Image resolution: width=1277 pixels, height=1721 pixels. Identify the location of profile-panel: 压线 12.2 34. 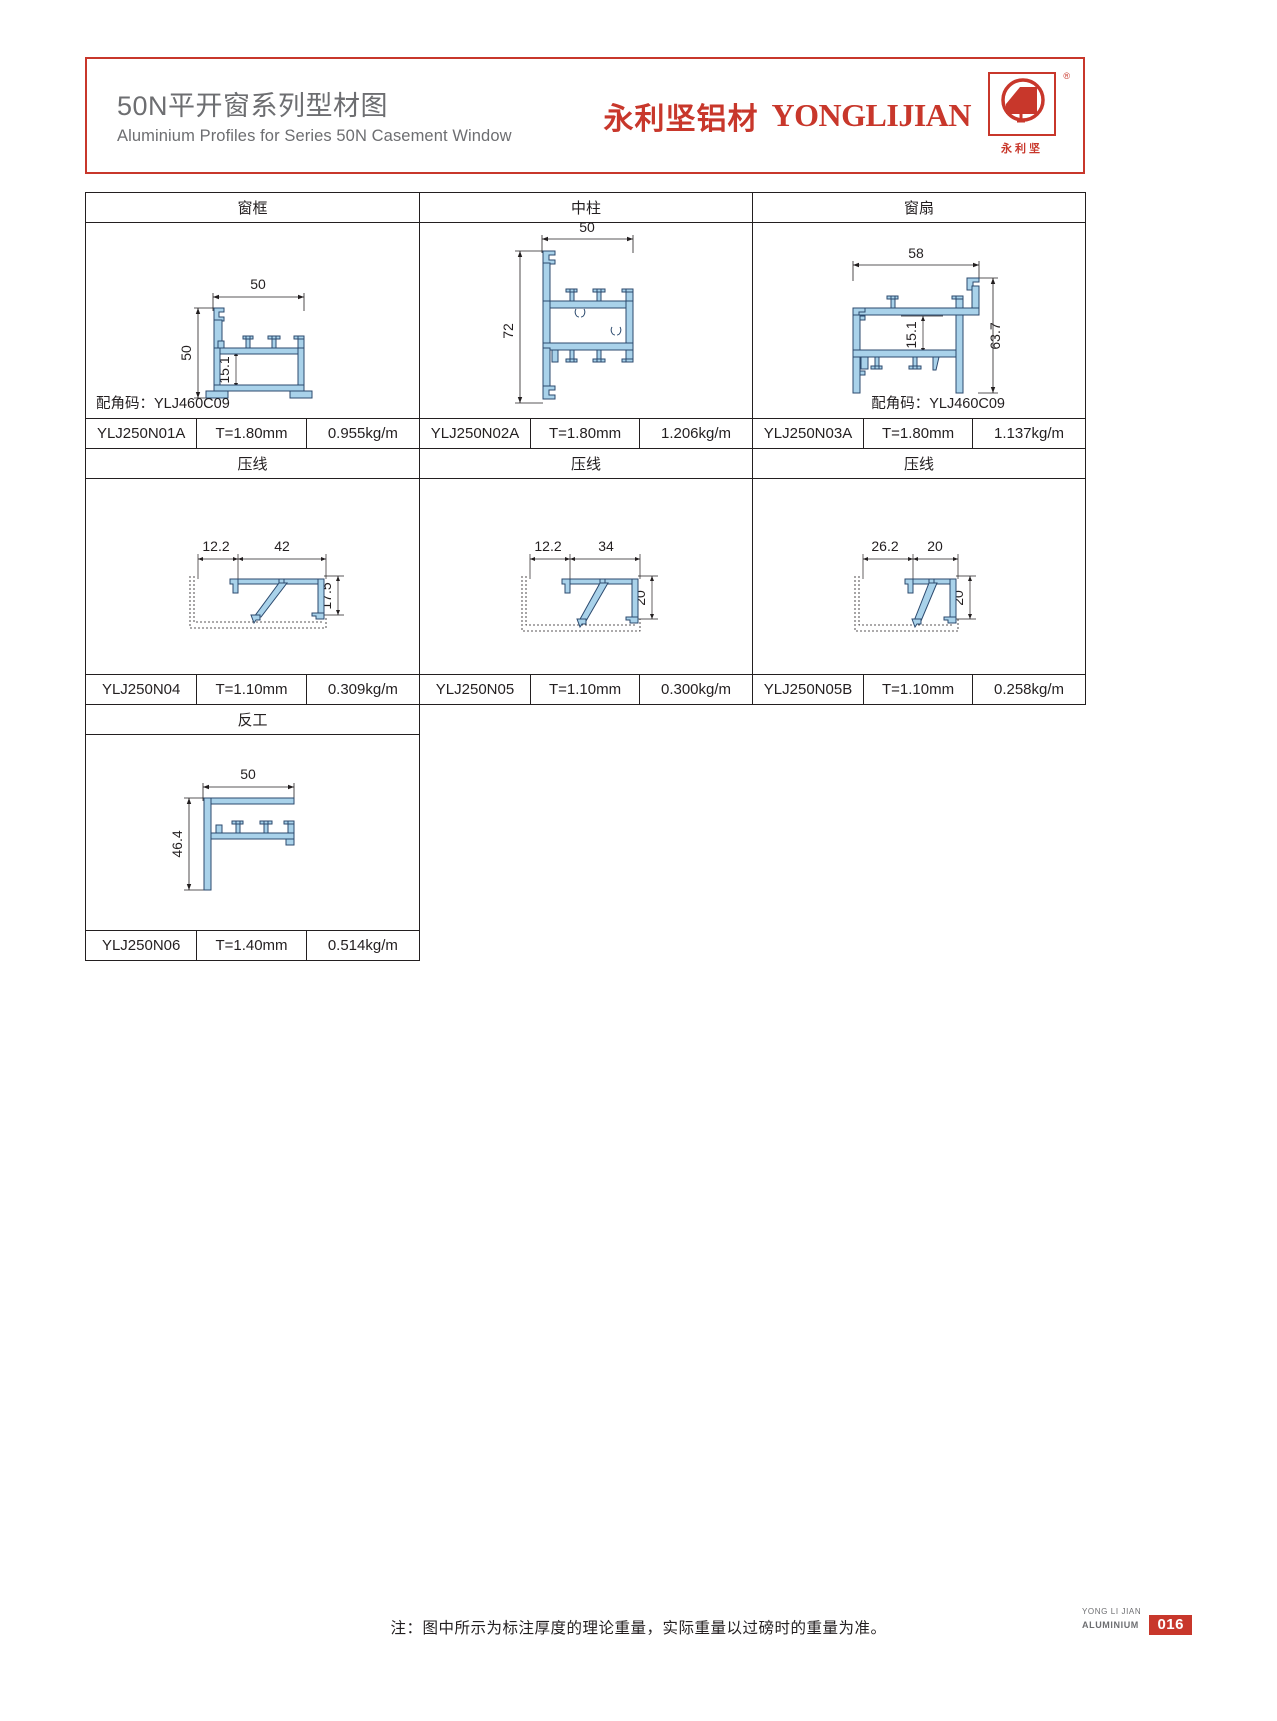
(586, 576).